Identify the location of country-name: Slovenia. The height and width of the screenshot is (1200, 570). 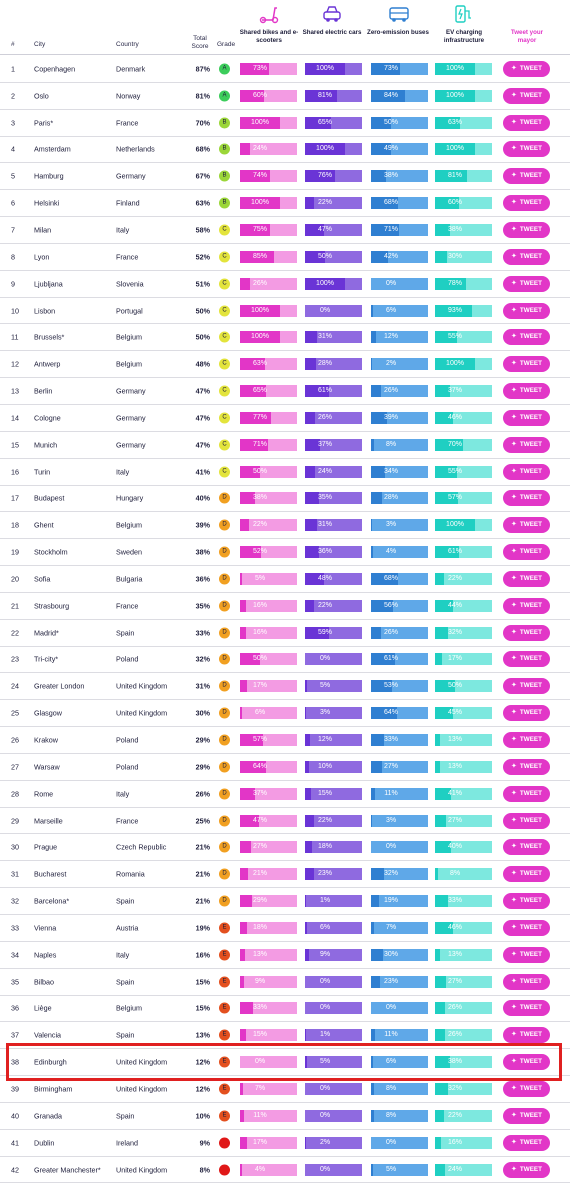
(130, 284).